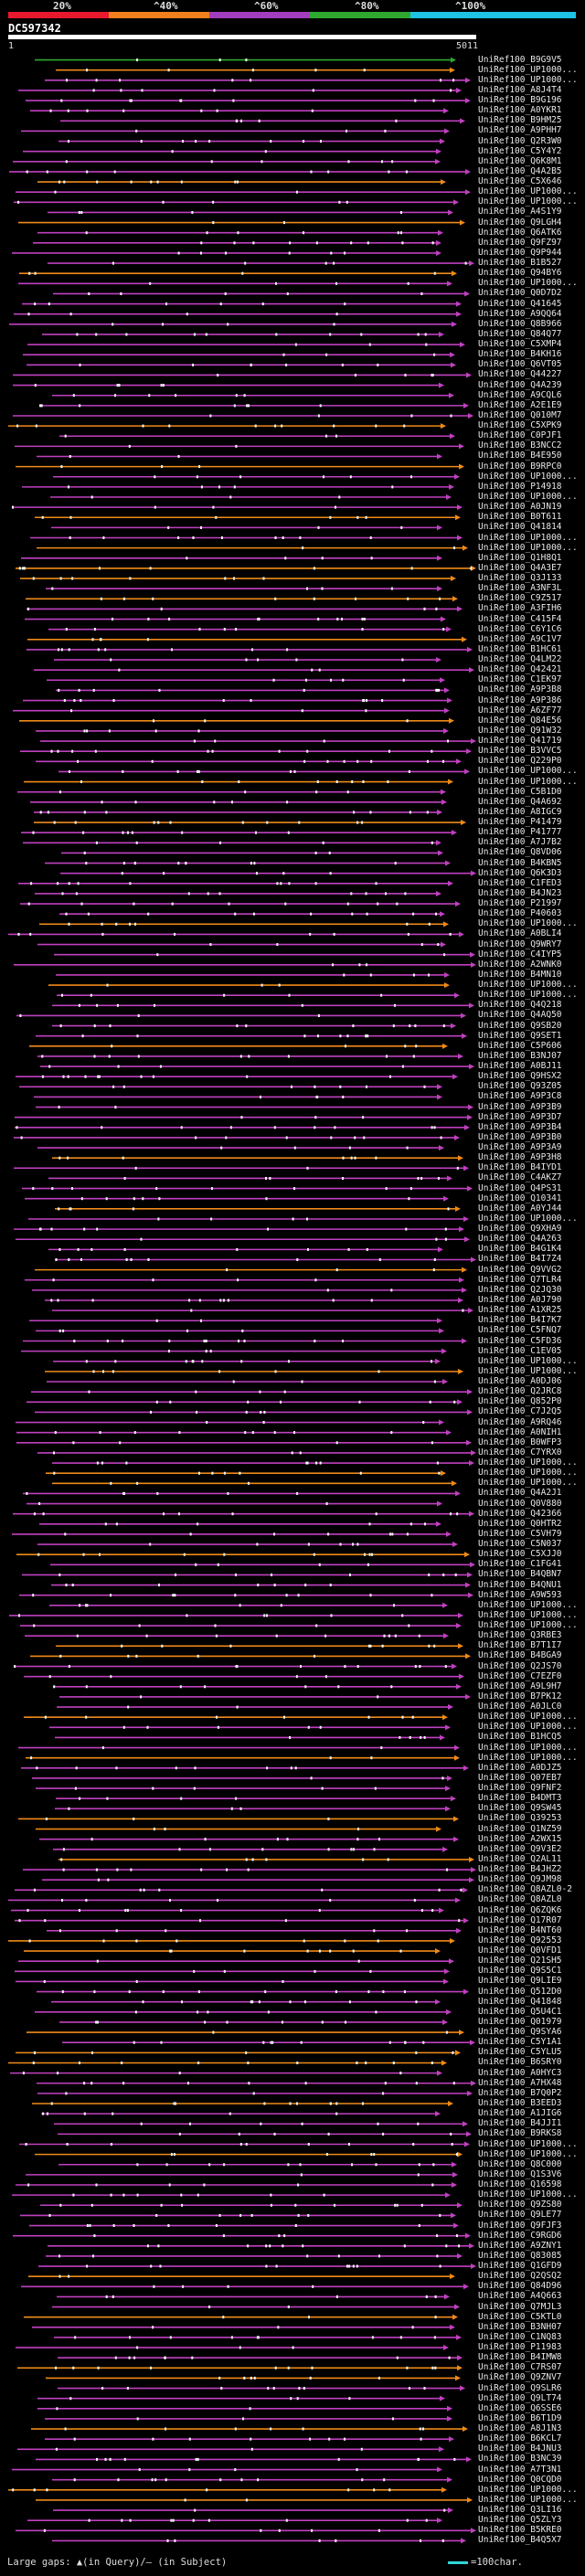 This screenshot has width=585, height=2576. I want to click on hit-label: UniRef100_B9HM25, so click(520, 120).